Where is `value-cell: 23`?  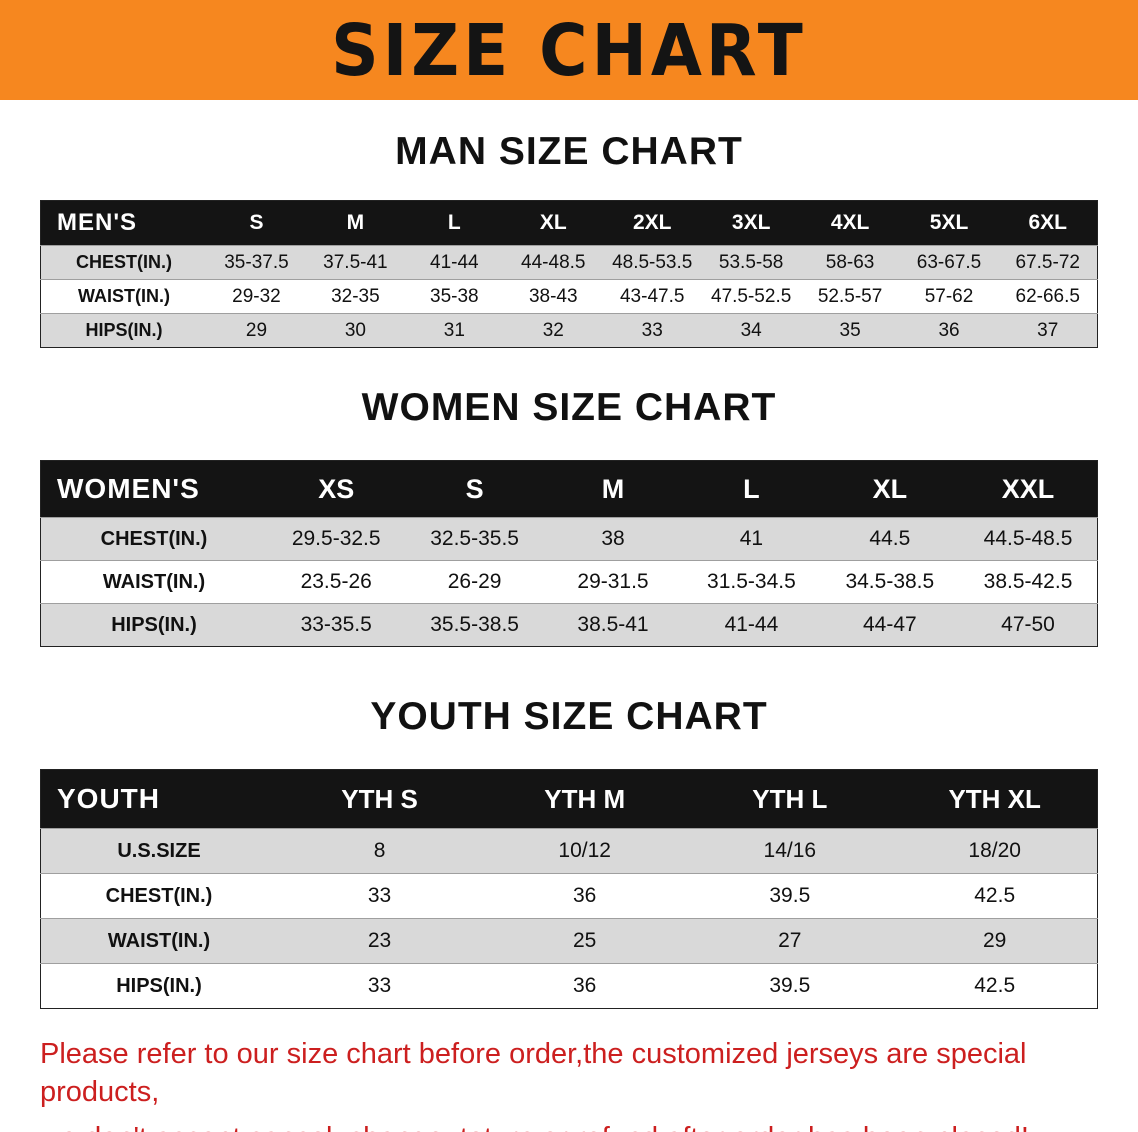
value-cell: 23 is located at coordinates (379, 940).